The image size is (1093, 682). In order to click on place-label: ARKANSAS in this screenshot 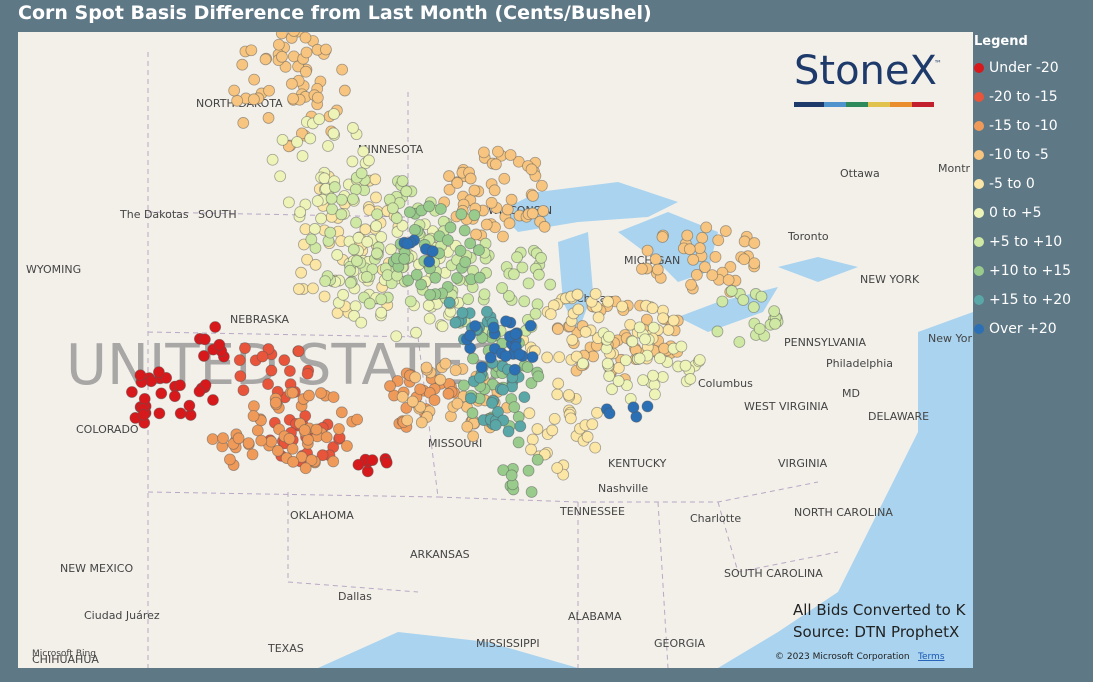, I will do `click(440, 554)`.